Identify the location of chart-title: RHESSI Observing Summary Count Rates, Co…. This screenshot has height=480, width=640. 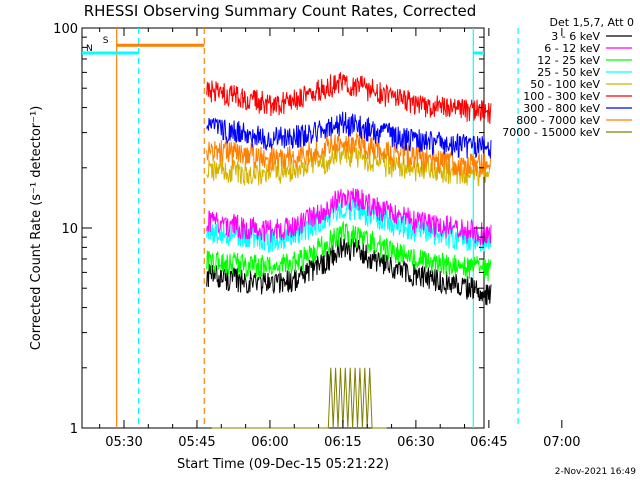
(280, 11).